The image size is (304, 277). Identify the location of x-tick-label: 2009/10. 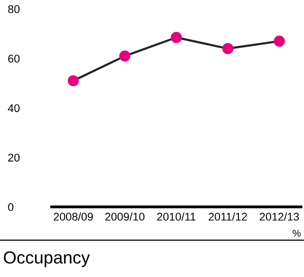
(124, 216).